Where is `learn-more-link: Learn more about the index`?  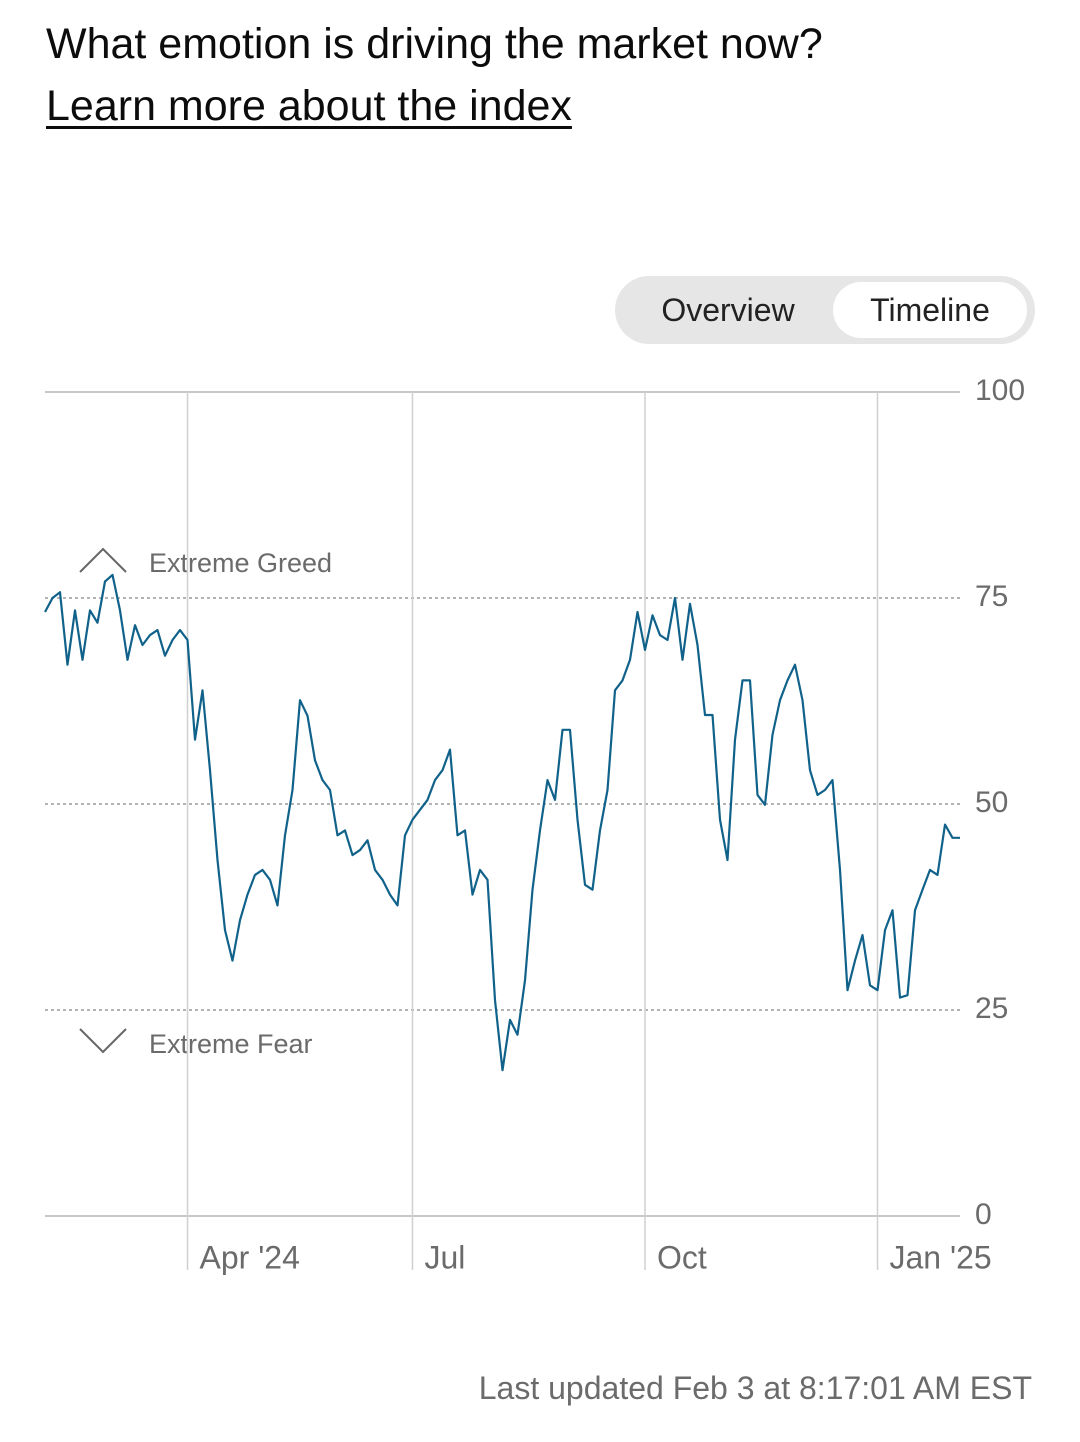 learn-more-link: Learn more about the index is located at coordinates (309, 106).